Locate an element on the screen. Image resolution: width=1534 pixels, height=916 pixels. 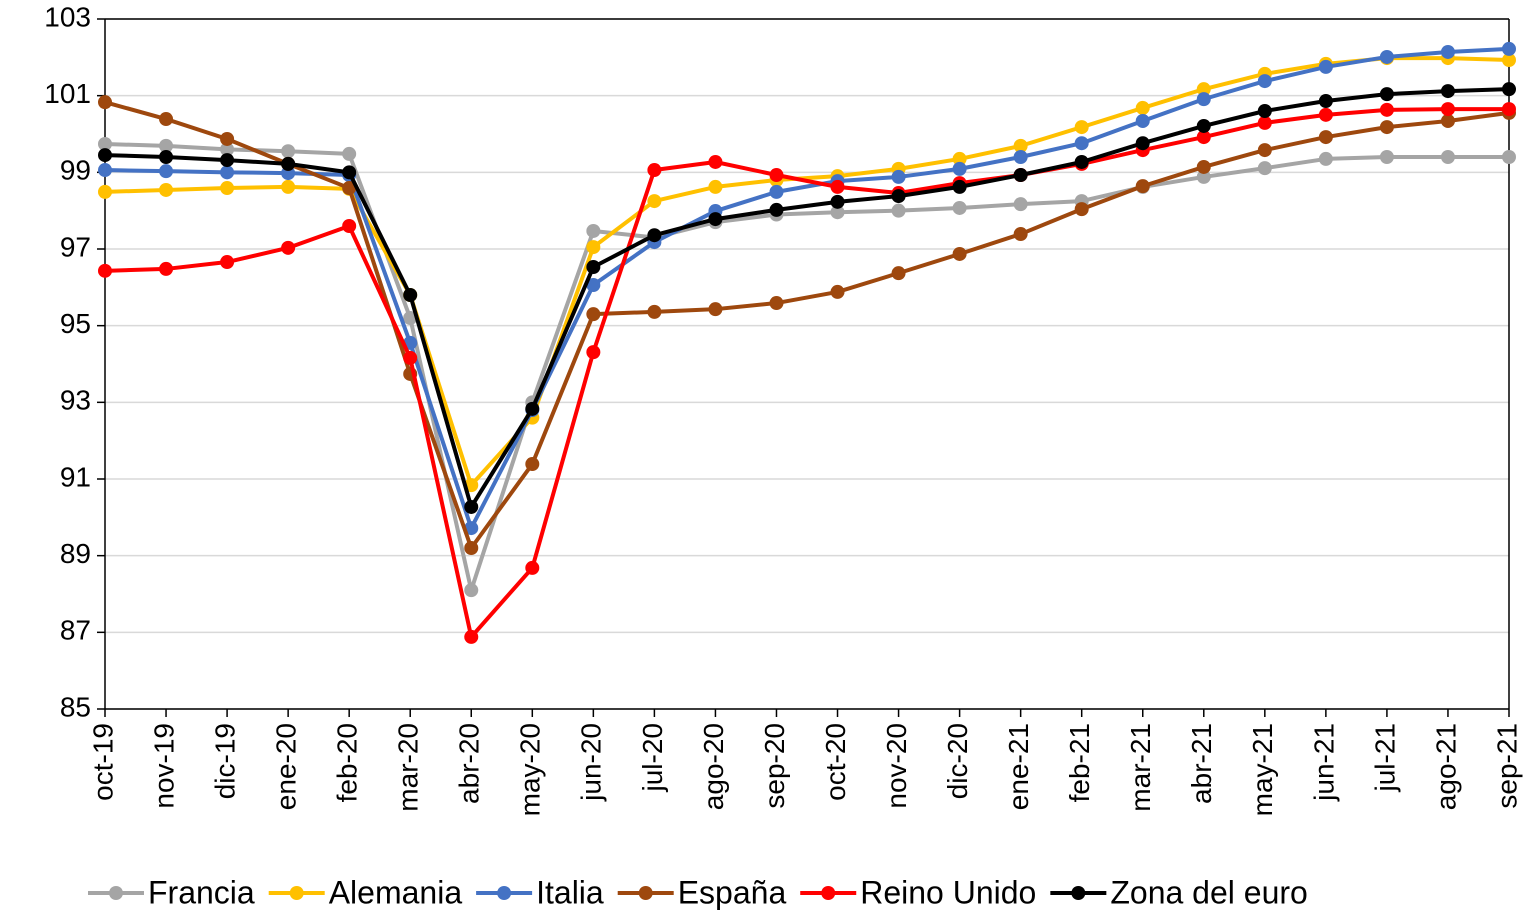
legend-label: Alemania is located at coordinates (396, 892).